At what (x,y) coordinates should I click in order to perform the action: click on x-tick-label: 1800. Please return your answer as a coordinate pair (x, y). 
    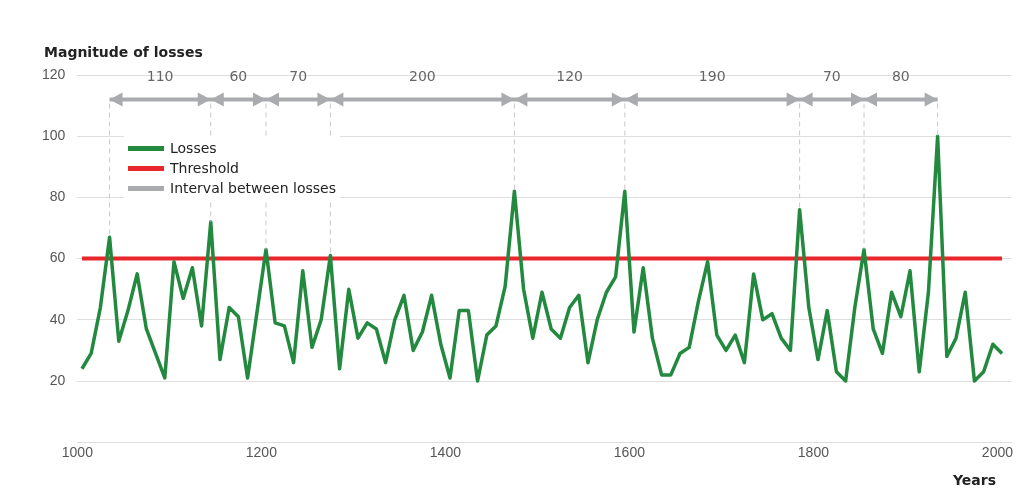
    Looking at the image, I should click on (813, 452).